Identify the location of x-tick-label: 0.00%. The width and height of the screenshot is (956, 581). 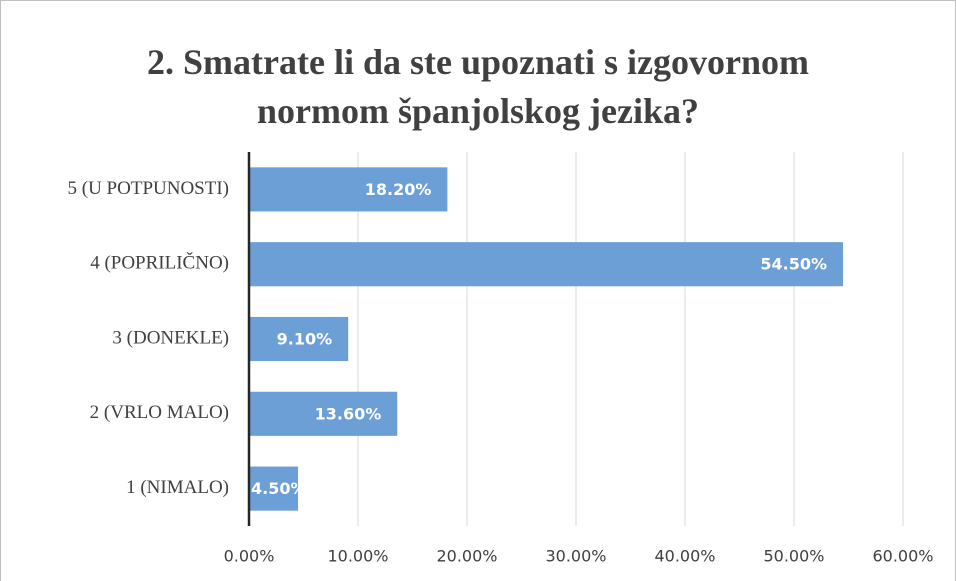
(249, 556).